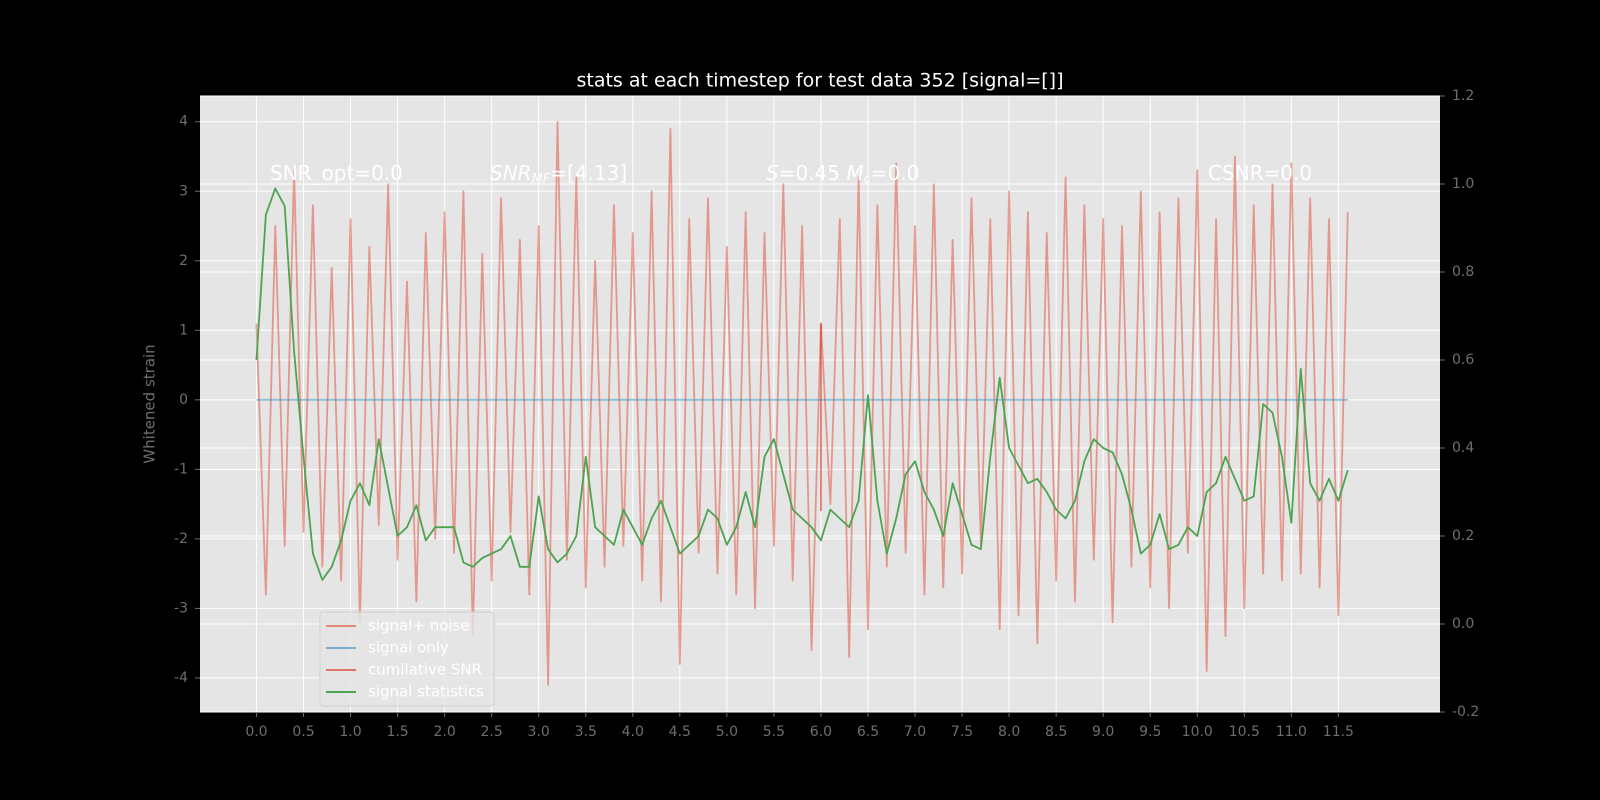  I want to click on x-tick-label: 9.5, so click(1150, 732).